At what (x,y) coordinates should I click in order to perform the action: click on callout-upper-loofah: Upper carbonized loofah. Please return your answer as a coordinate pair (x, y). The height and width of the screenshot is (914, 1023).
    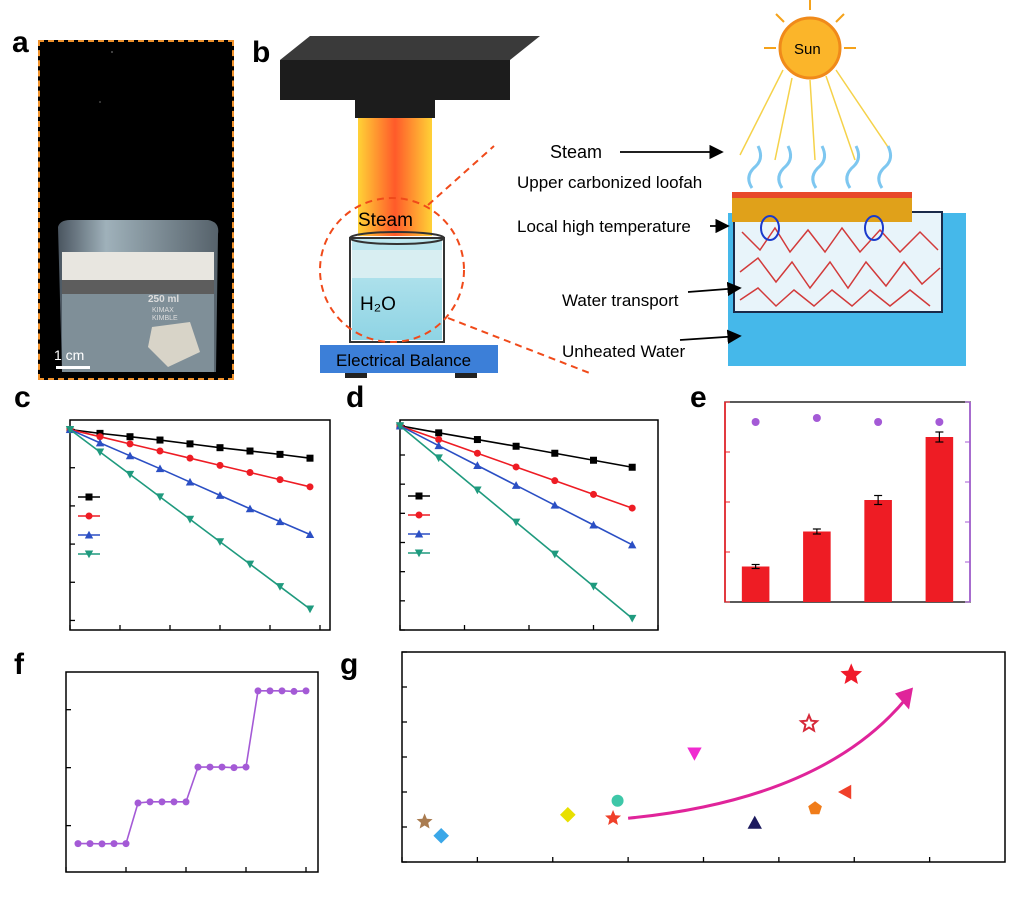
    Looking at the image, I should click on (609, 182).